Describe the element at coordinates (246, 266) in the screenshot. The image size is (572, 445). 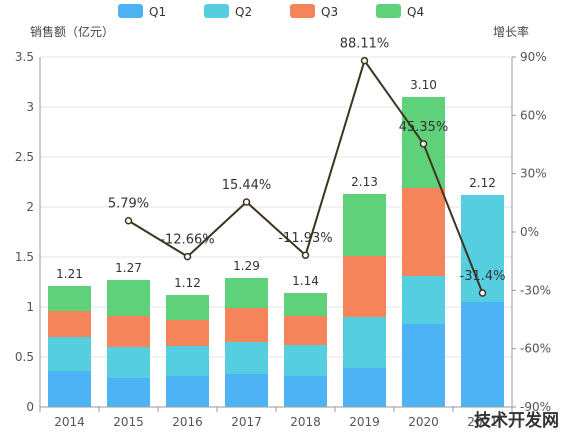
I see `total-label: 1.29` at that location.